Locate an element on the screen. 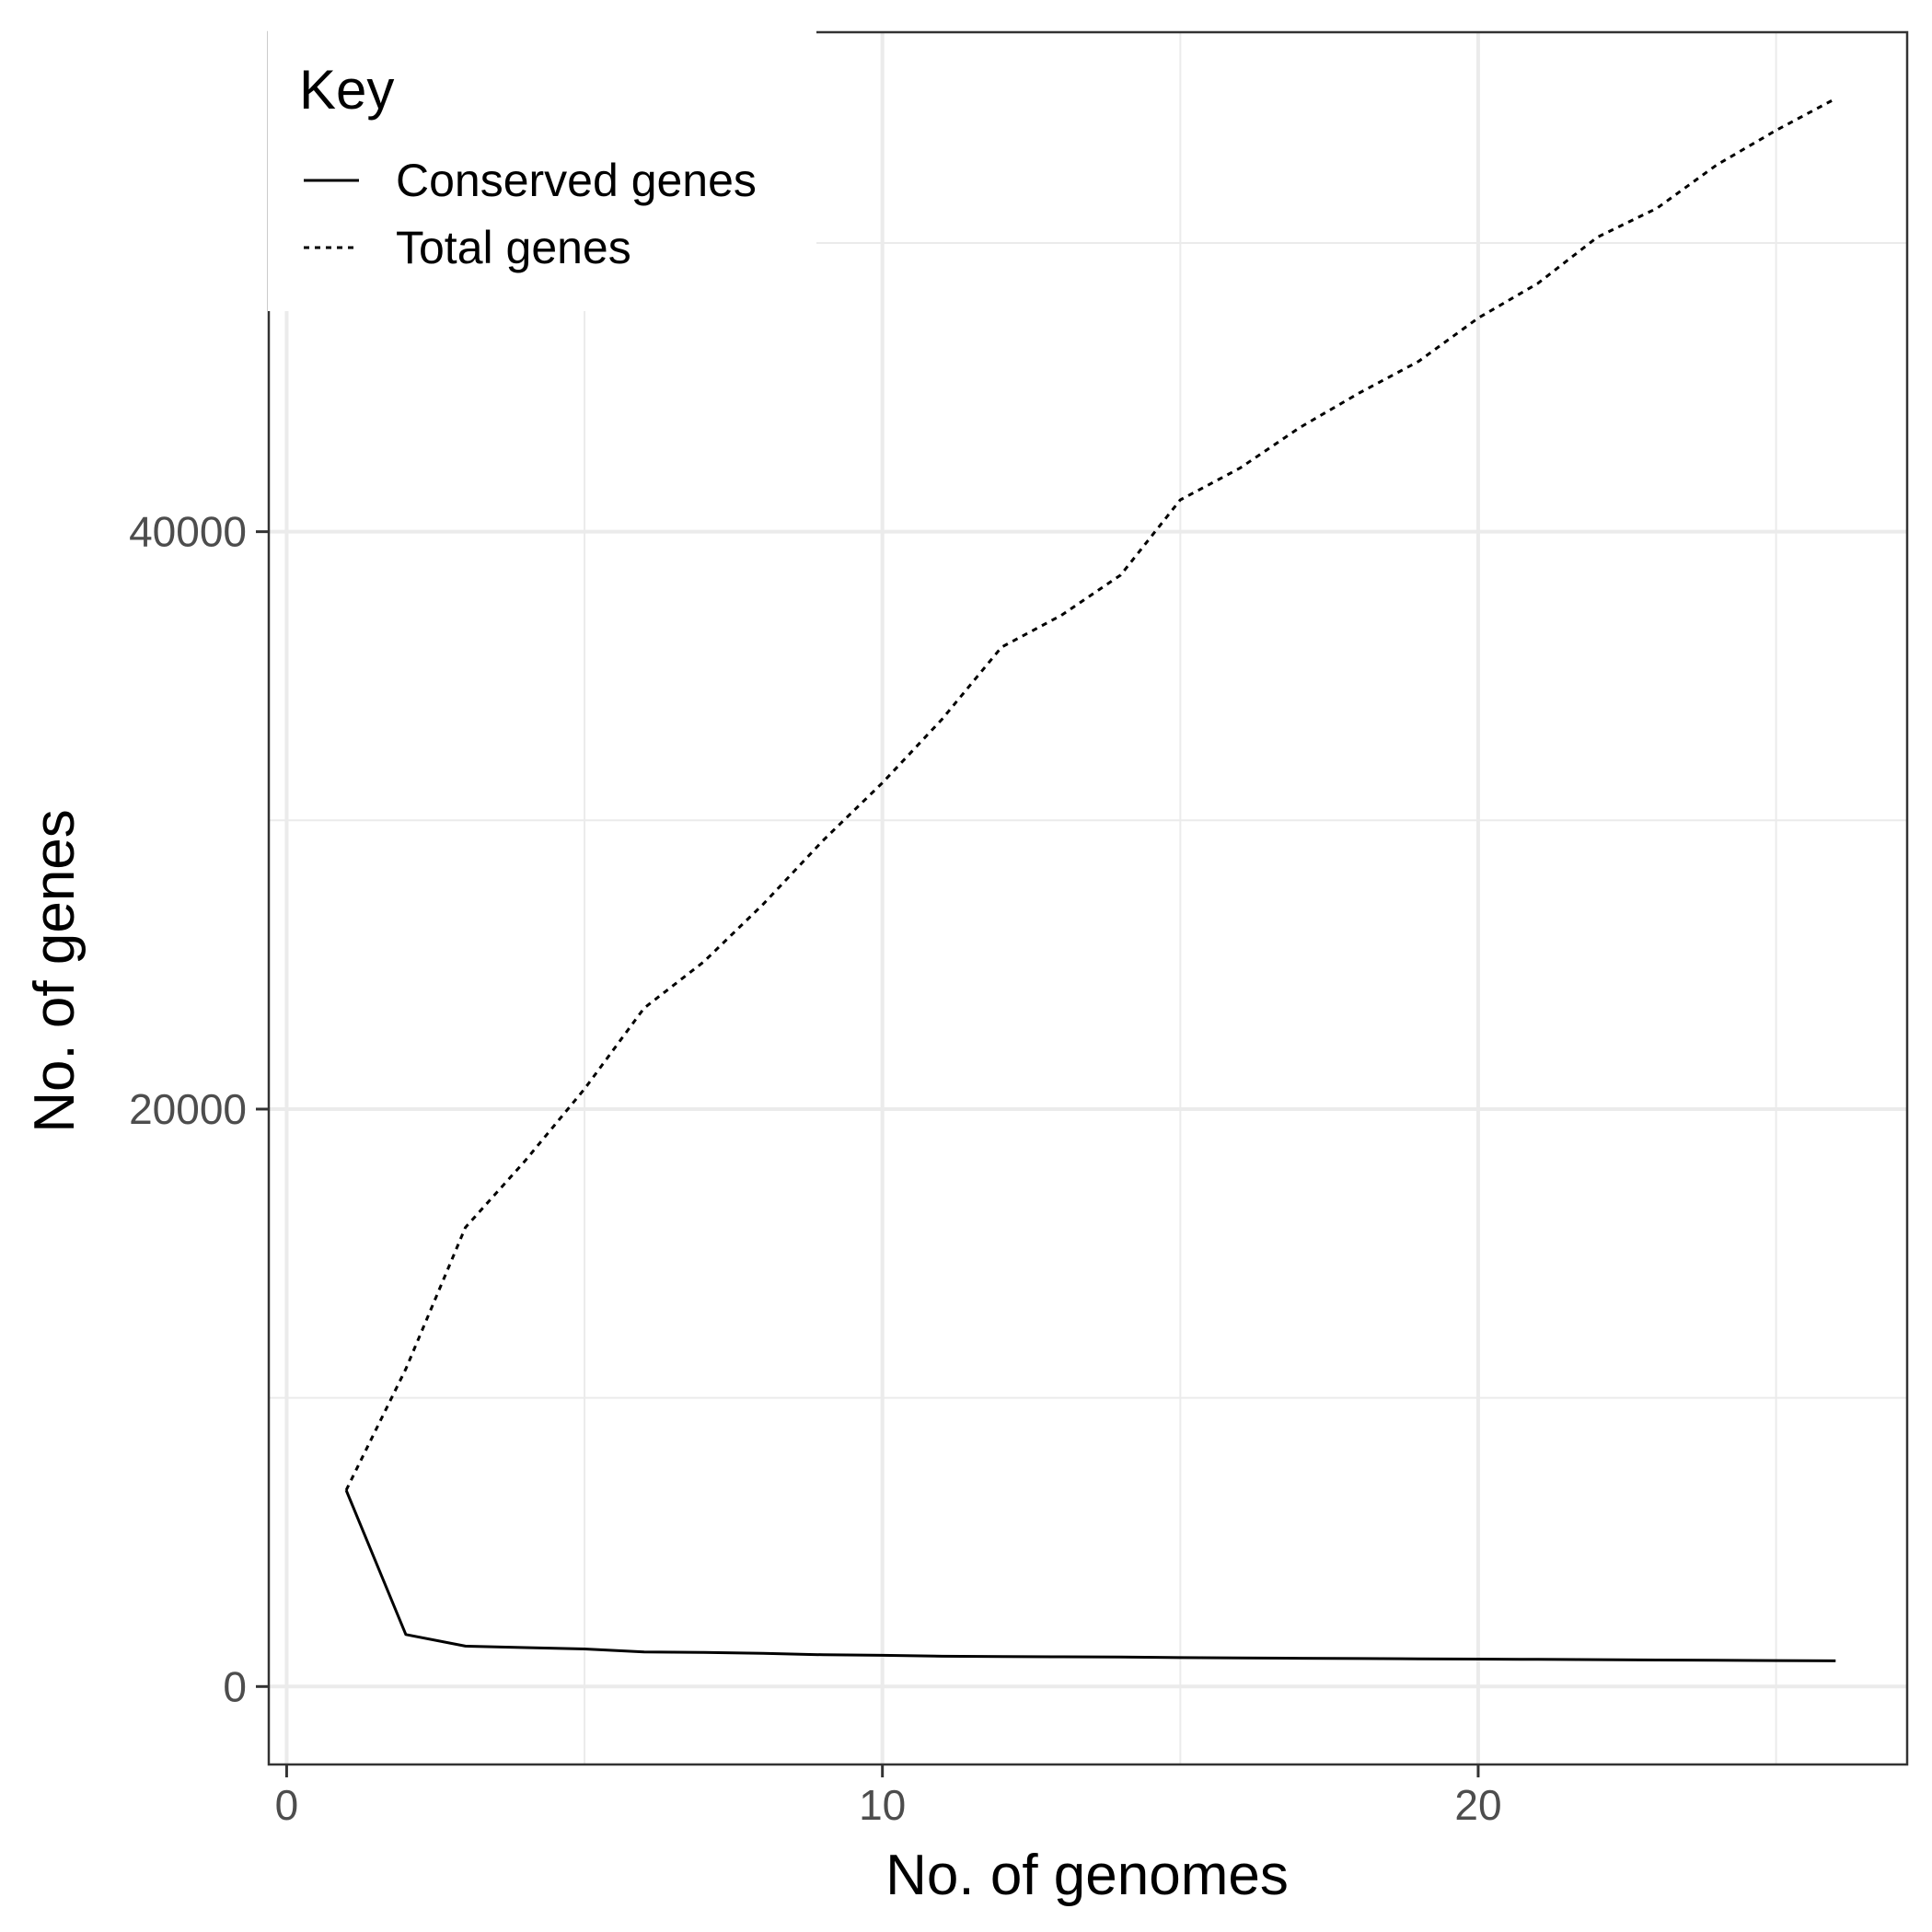 The image size is (1932, 1932). y-tick-label: 20000 is located at coordinates (188, 1109).